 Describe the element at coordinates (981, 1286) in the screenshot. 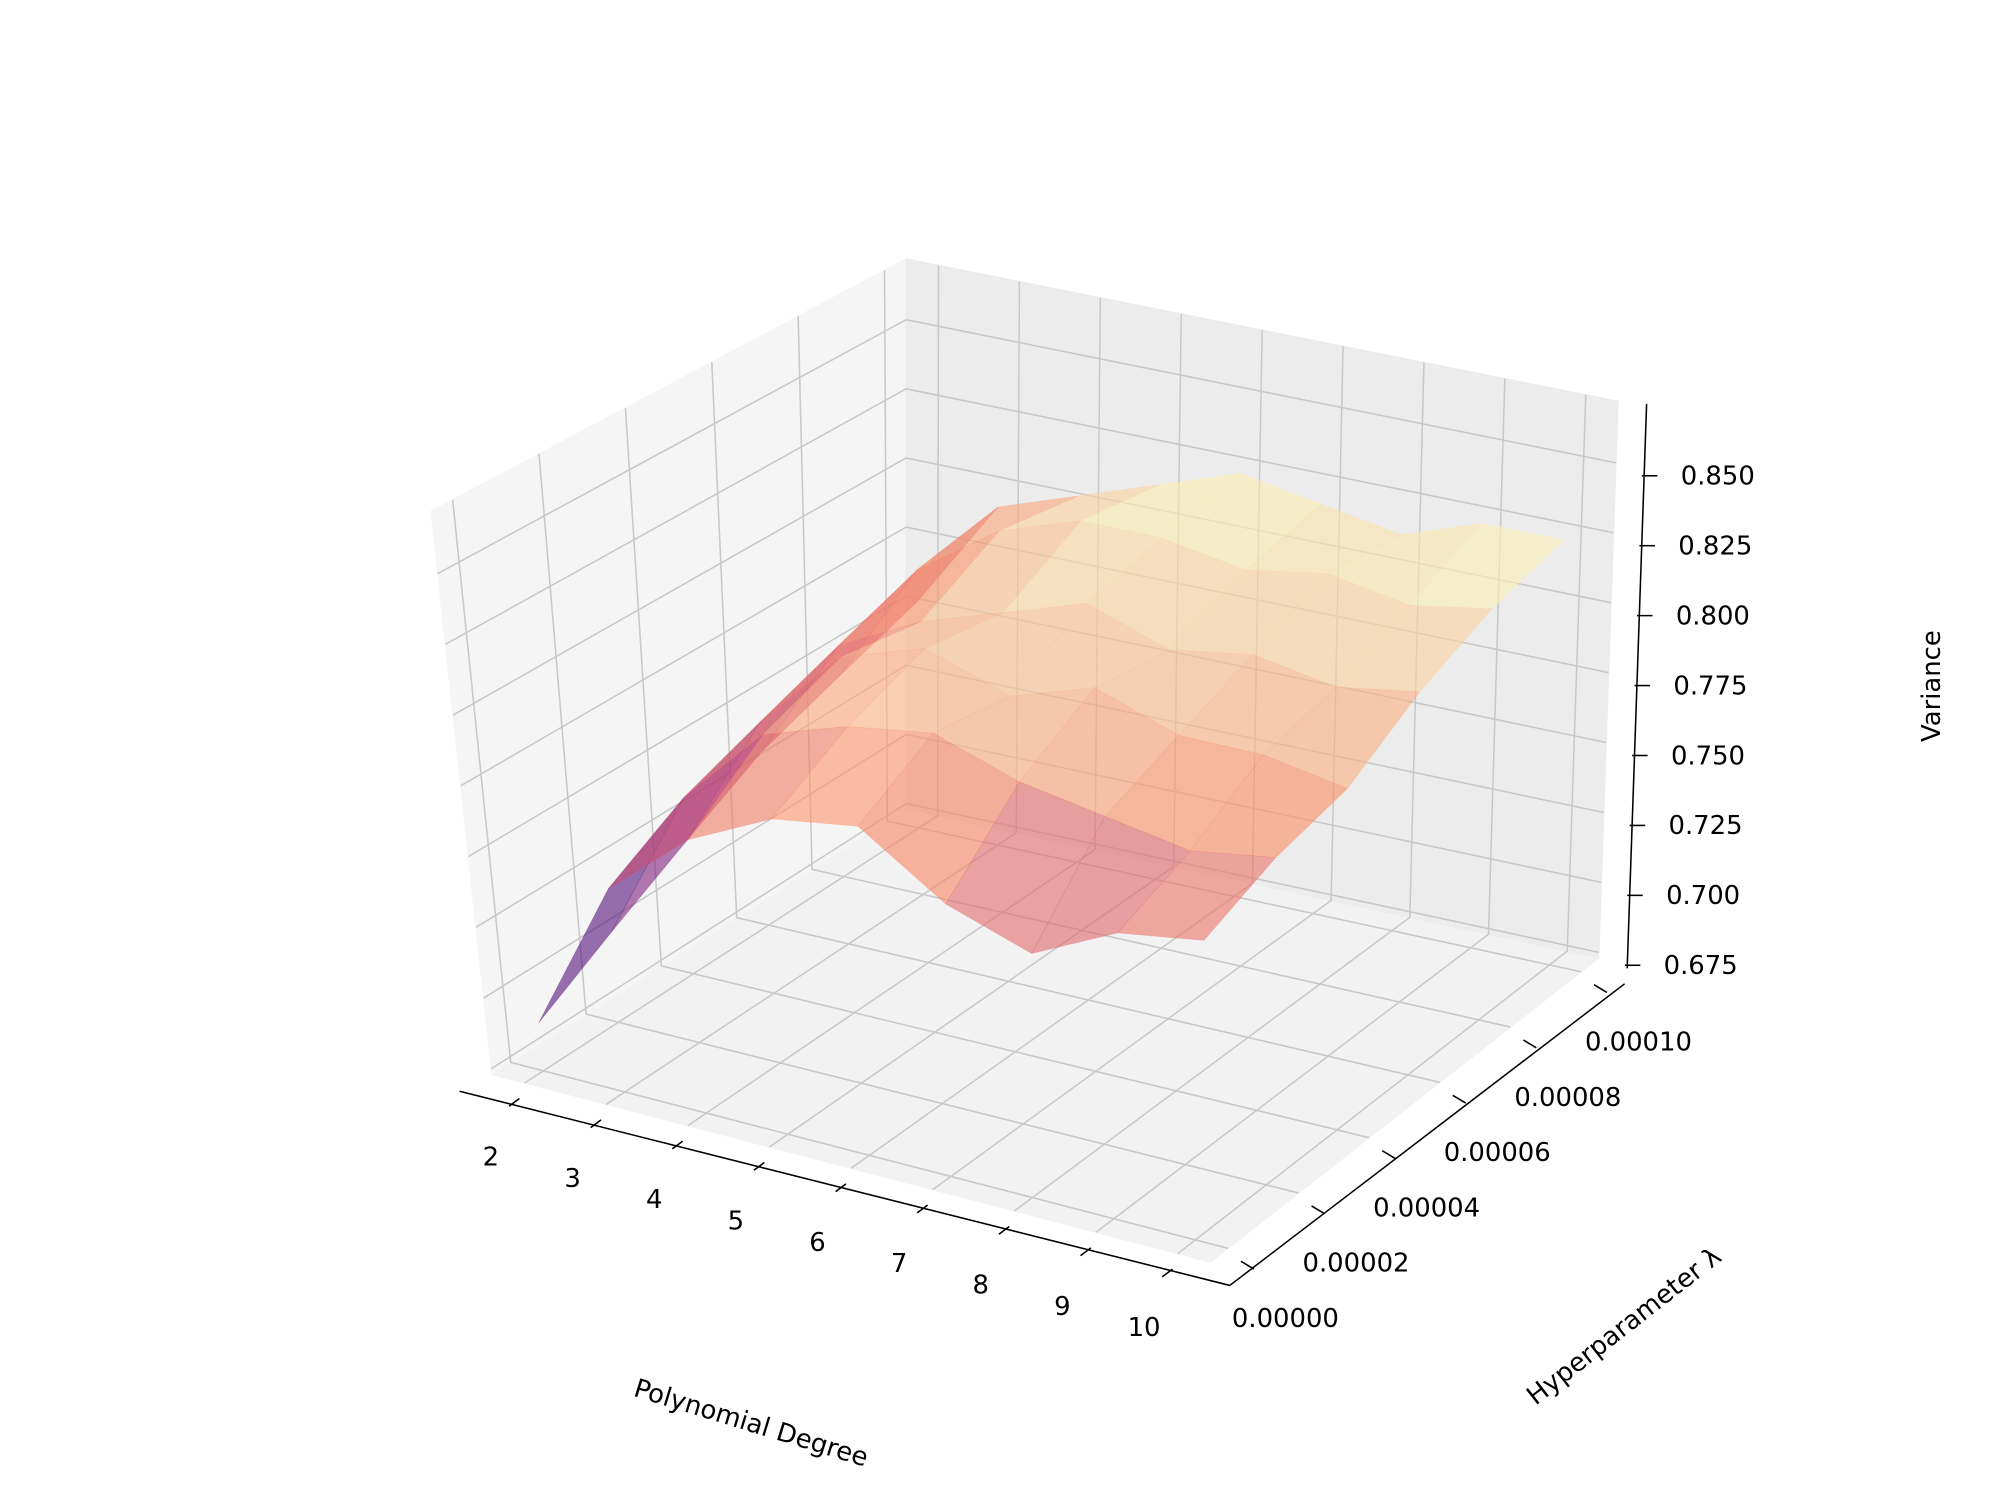

I see `x-tick-label: 8` at that location.